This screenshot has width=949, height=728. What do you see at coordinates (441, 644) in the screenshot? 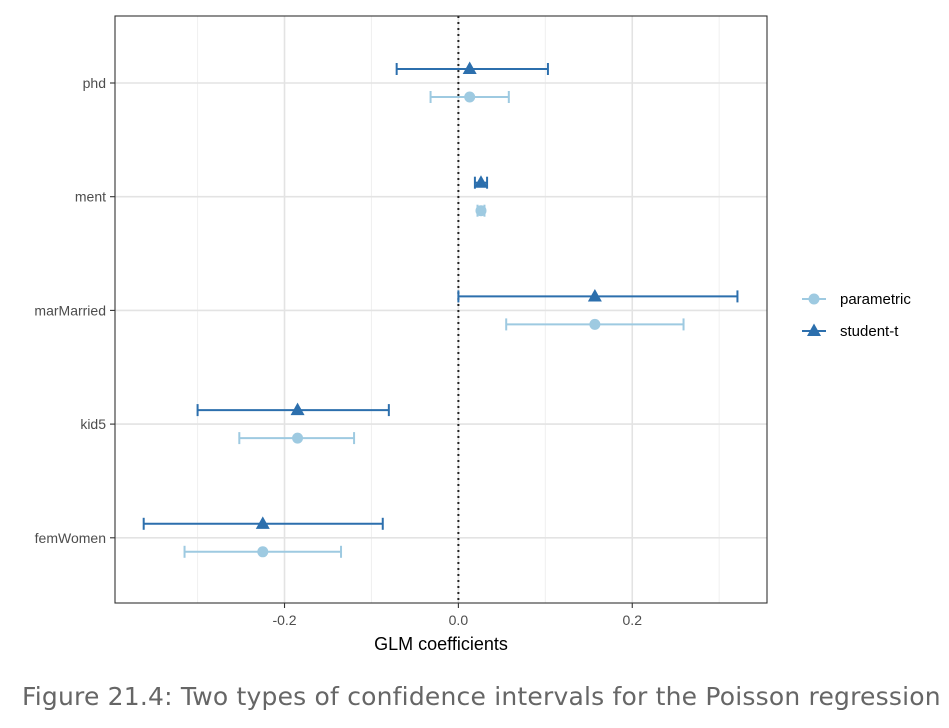
I see `x-axis-title: GLM coefficients` at bounding box center [441, 644].